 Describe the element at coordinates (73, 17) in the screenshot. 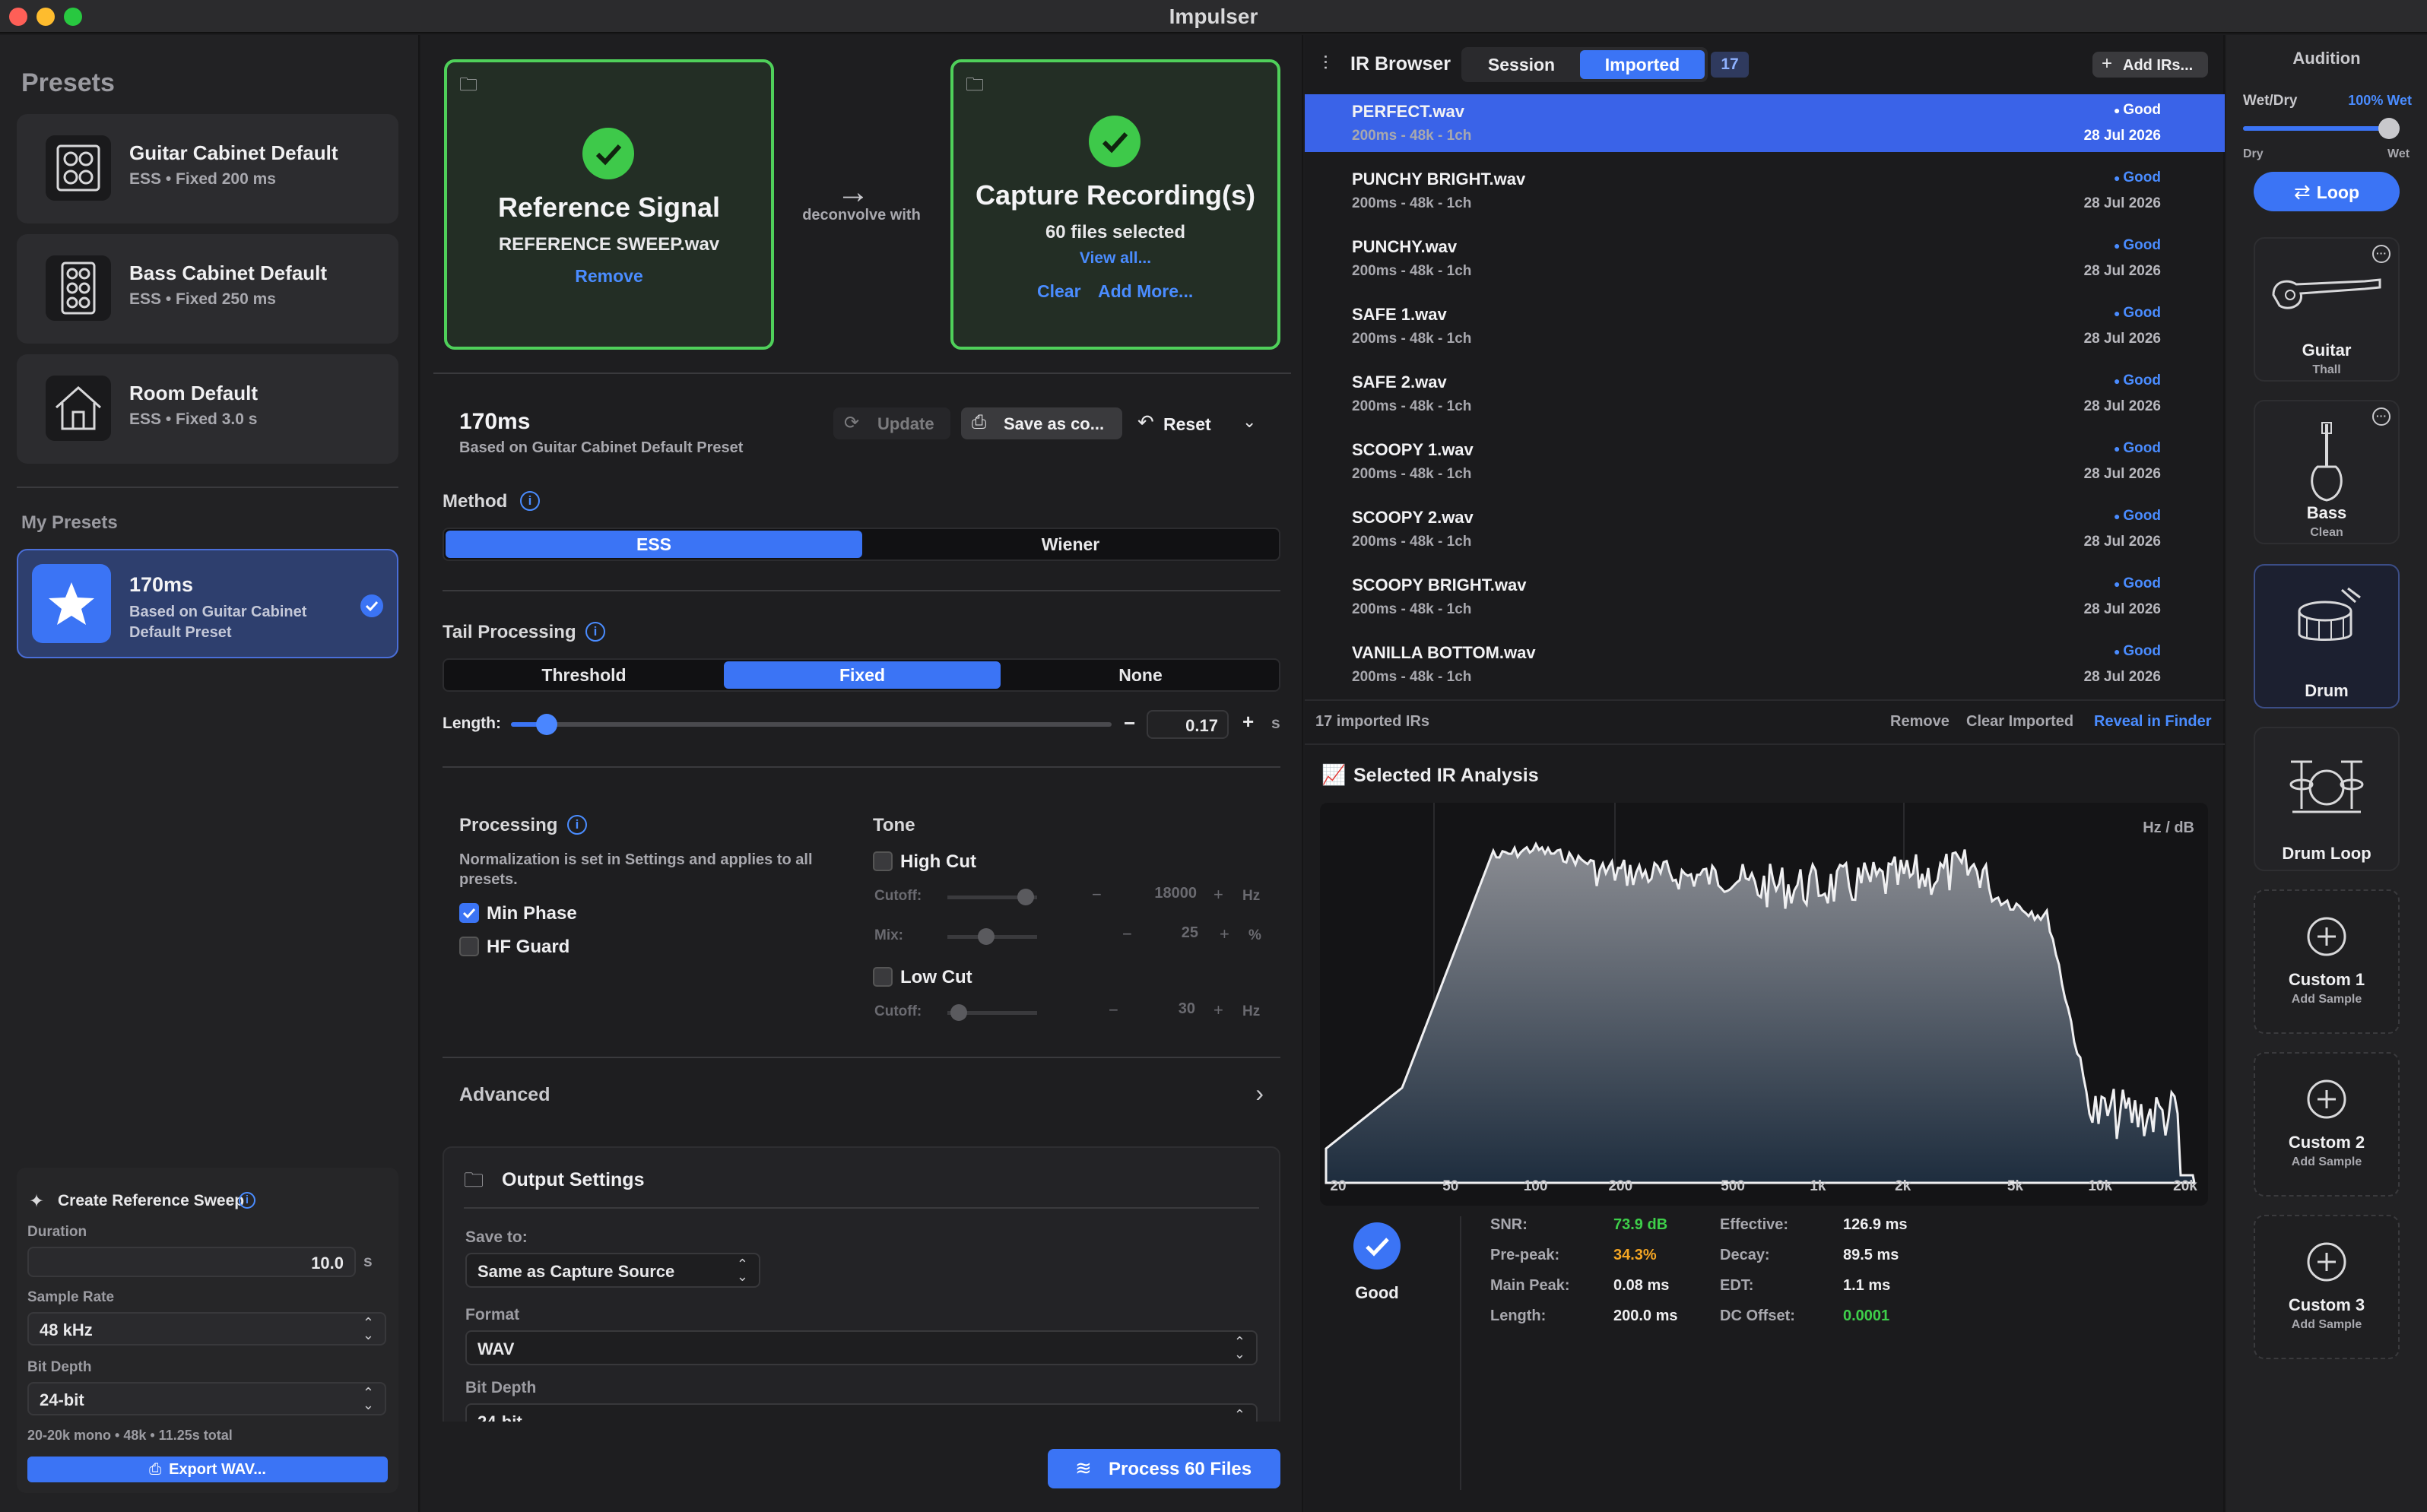

I see `zoom-window-button` at that location.